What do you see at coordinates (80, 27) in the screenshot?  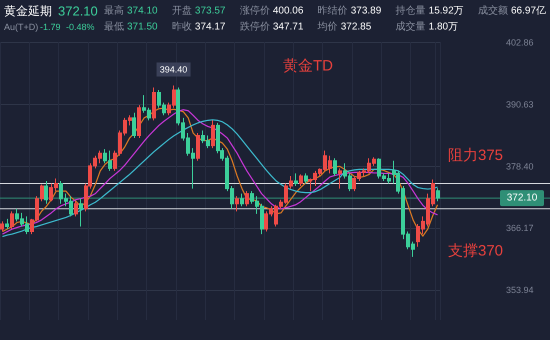 I see `text: -0.48%` at bounding box center [80, 27].